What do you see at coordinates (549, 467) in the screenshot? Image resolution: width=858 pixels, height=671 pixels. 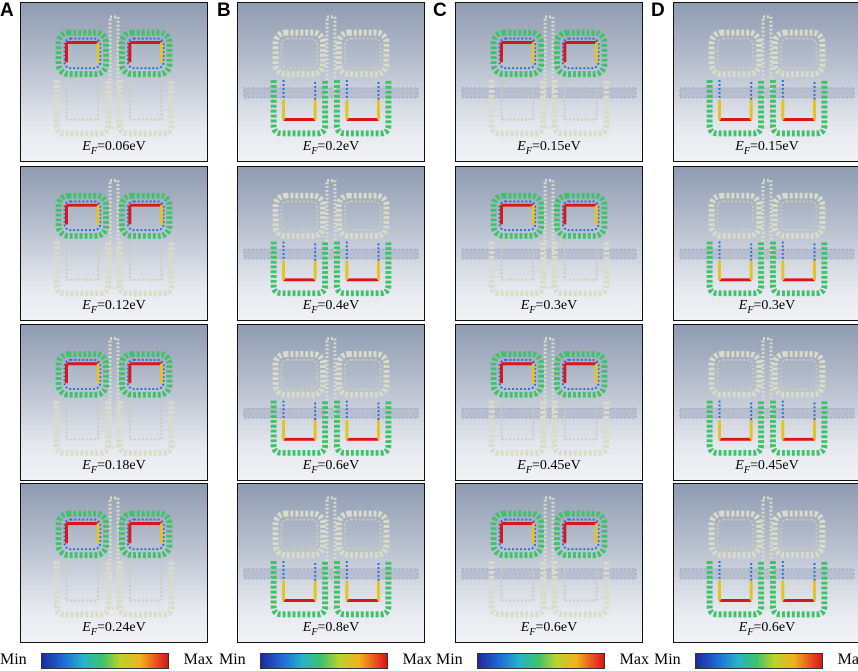 I see `fermi-energy-label: EF=0.45eV` at bounding box center [549, 467].